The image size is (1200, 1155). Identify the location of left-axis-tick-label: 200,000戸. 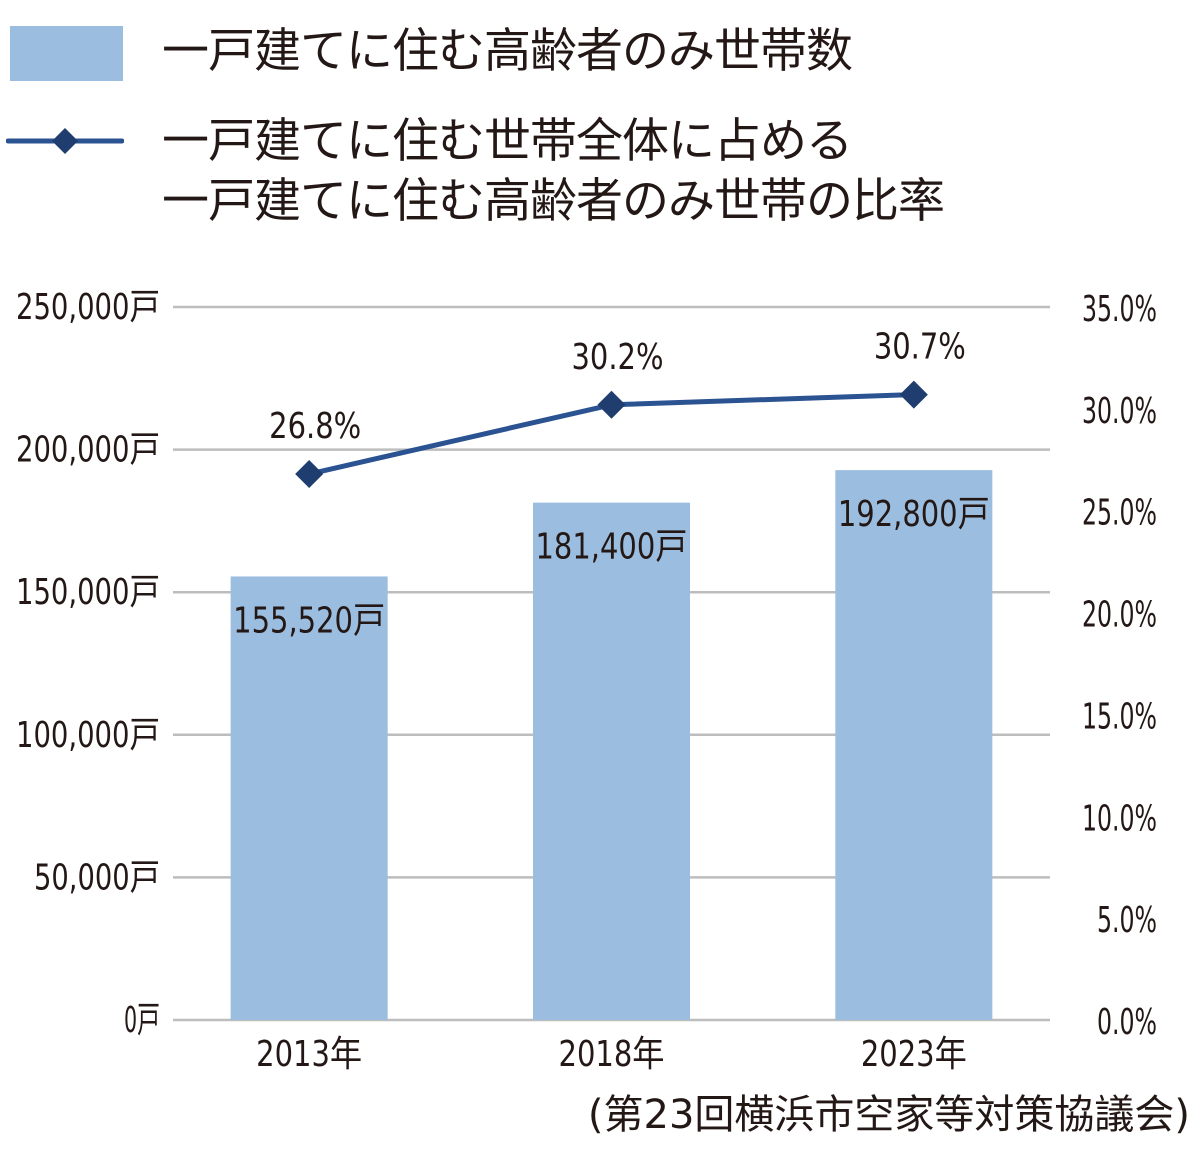
(88, 450).